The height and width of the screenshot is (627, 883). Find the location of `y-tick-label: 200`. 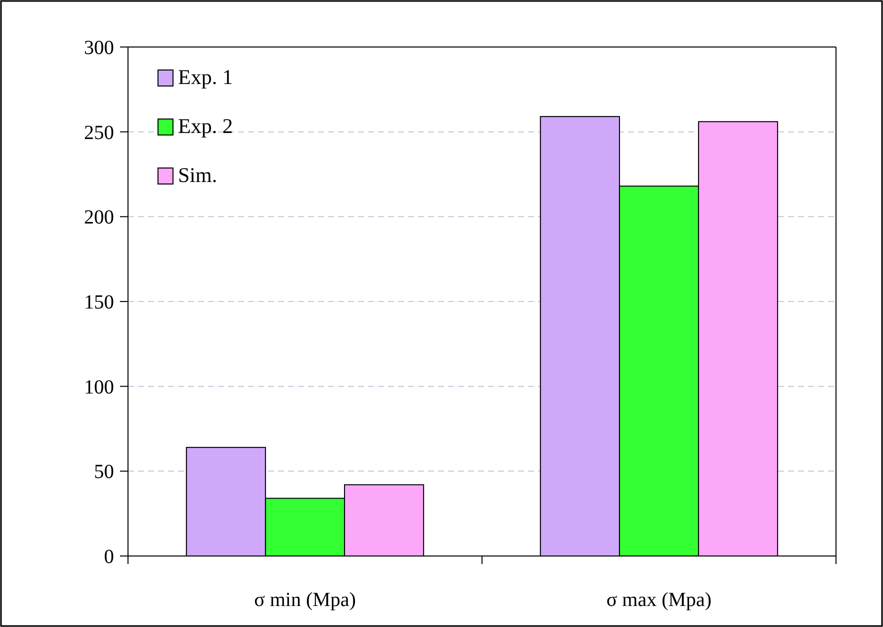

y-tick-label: 200 is located at coordinates (99, 217).